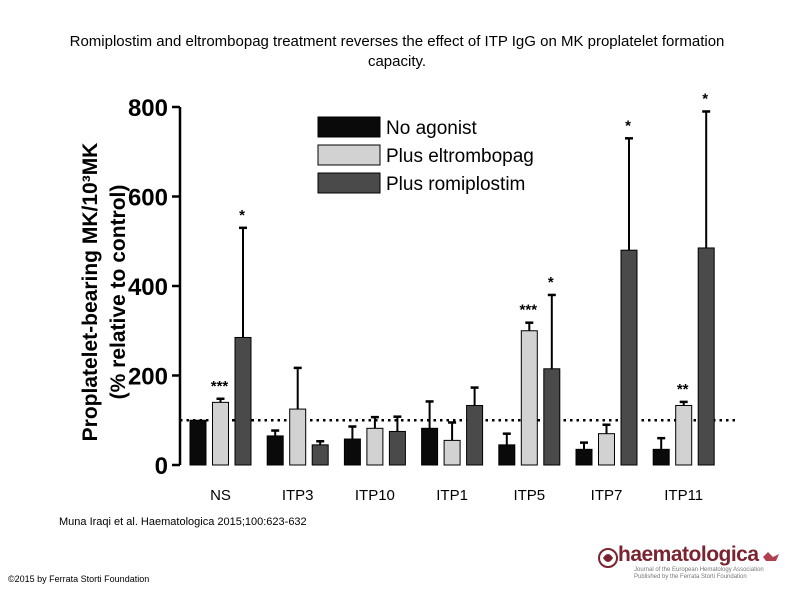 The width and height of the screenshot is (794, 595). I want to click on bar-plus-eltrombopag-itp7, so click(606, 449).